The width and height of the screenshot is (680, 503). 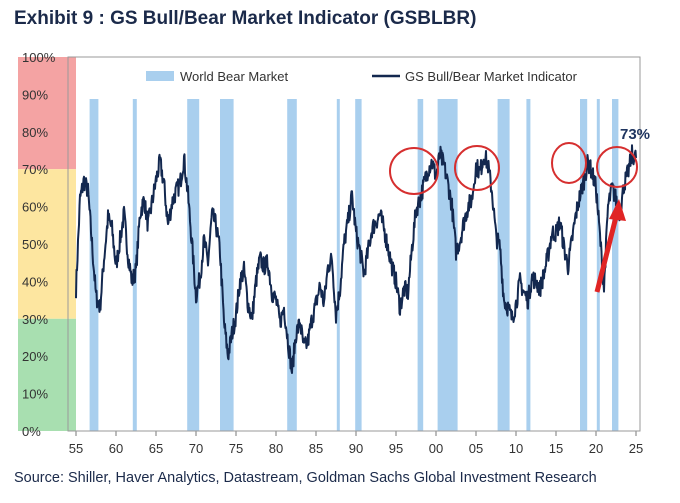 I want to click on y-tick-label: 90%, so click(x=35, y=94).